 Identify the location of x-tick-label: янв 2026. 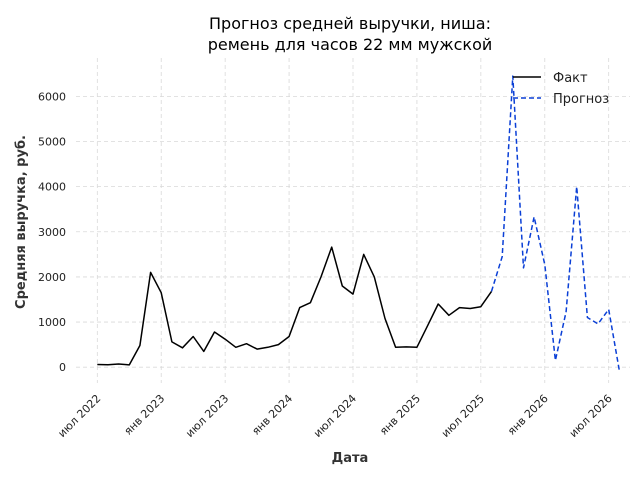
(528, 415).